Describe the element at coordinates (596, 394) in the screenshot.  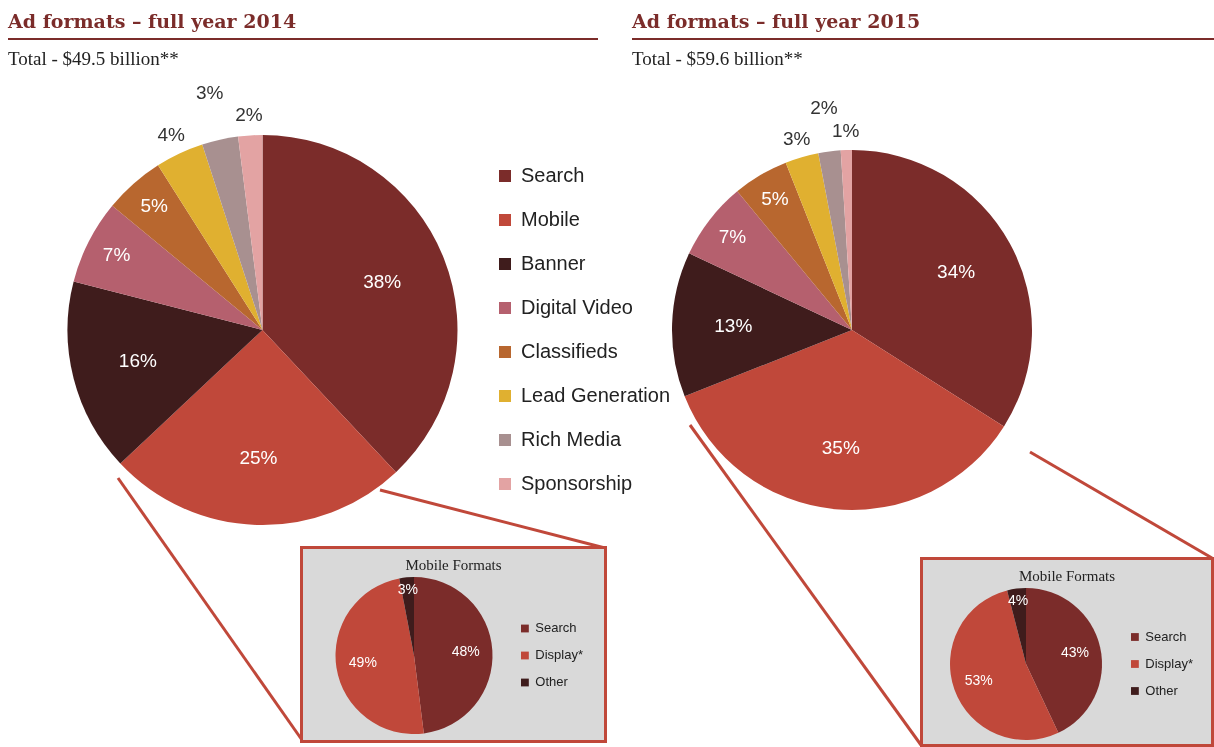
I see `legend-label: Lead Generation` at that location.